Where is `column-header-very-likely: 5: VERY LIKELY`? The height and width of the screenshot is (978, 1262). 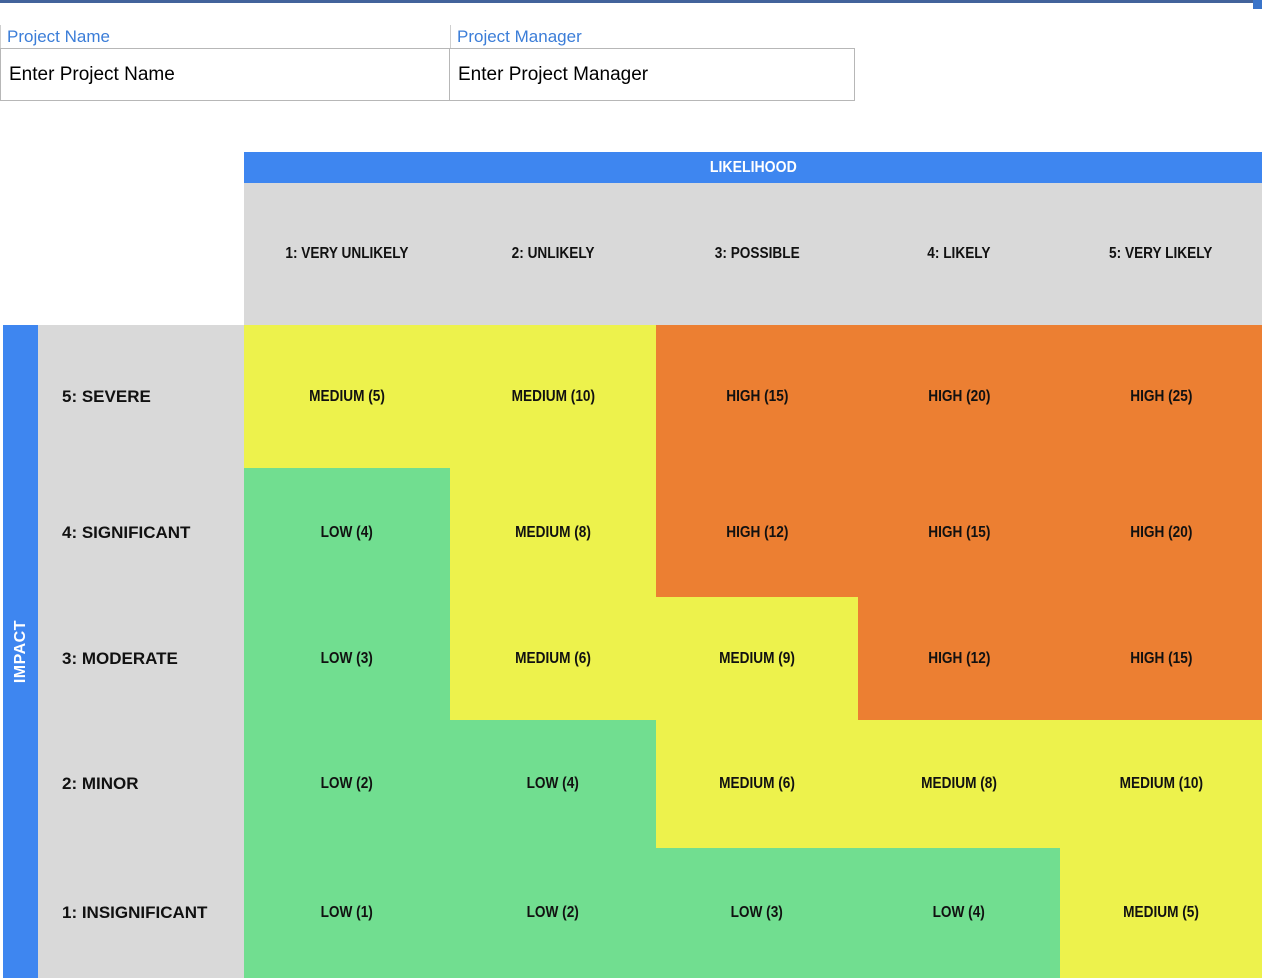
column-header-very-likely: 5: VERY LIKELY is located at coordinates (1161, 254).